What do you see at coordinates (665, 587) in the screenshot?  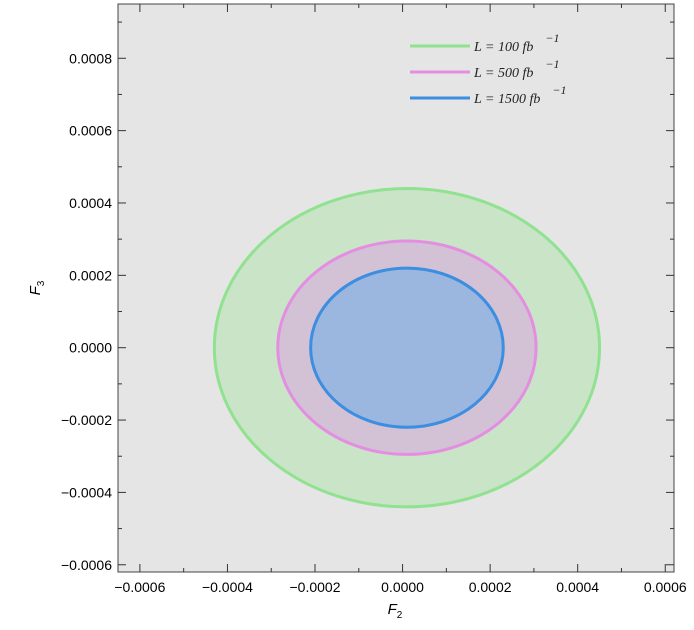 I see `x-tick-label: 0.0006` at bounding box center [665, 587].